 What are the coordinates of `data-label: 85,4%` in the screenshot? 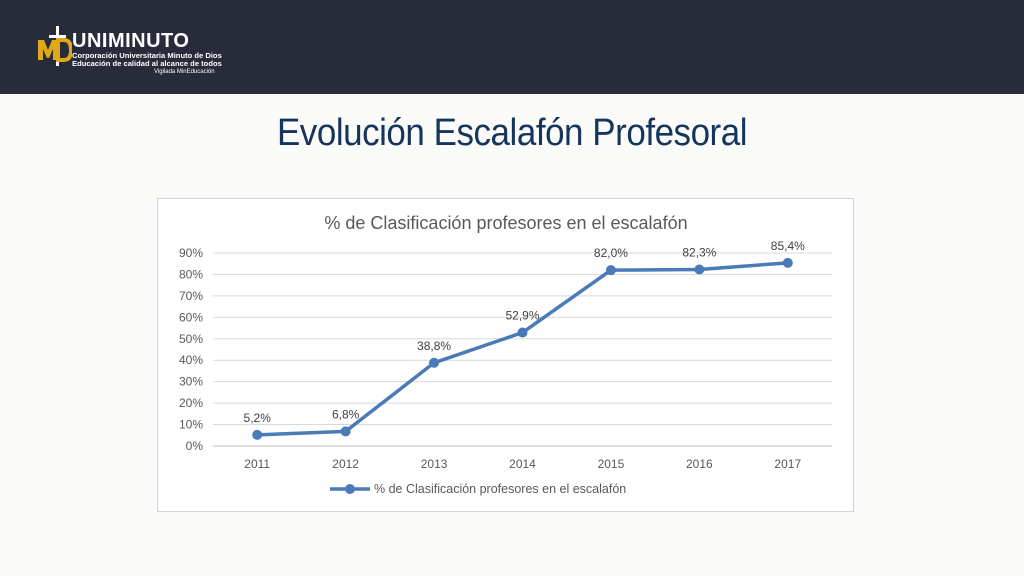 It's located at (788, 246).